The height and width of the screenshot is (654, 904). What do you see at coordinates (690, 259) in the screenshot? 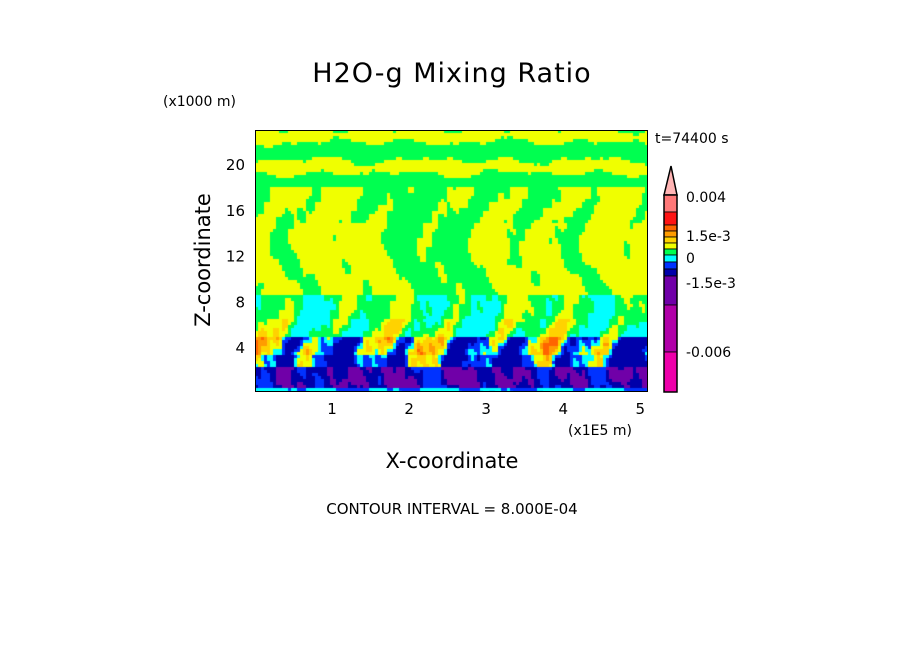
I see `colorbar-tick-label: 0` at bounding box center [690, 259].